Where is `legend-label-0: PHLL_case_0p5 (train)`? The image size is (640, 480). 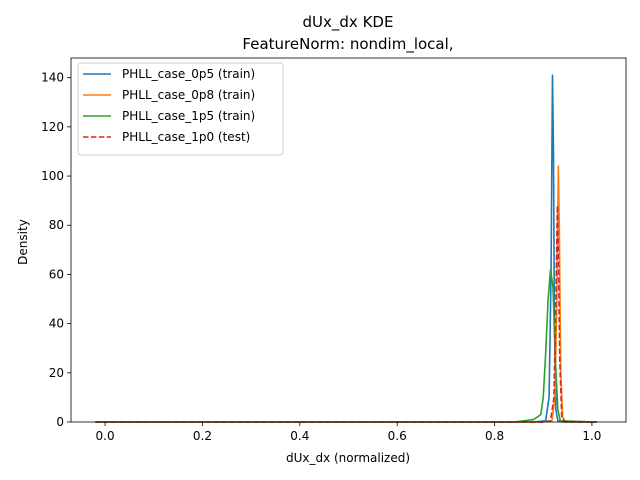
legend-label-0: PHLL_case_0p5 (train) is located at coordinates (188, 74).